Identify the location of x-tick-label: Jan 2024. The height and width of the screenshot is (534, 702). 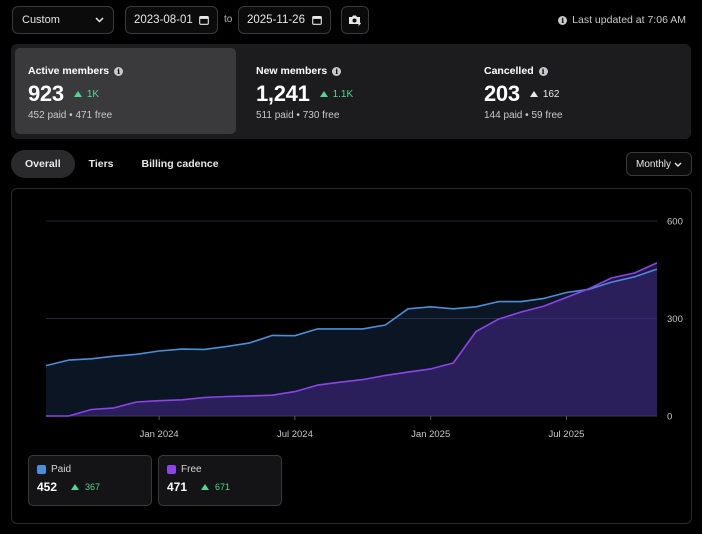
(159, 434).